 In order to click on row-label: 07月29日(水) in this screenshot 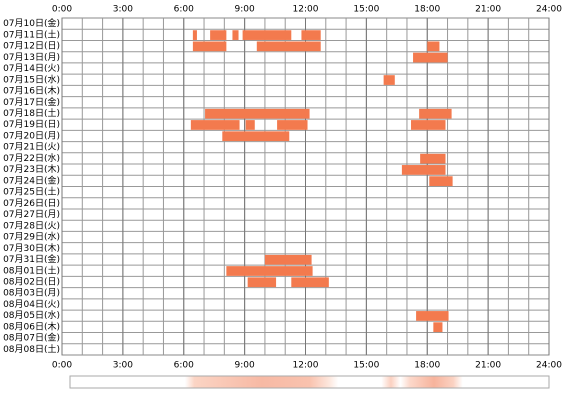, I will do `click(31, 237)`.